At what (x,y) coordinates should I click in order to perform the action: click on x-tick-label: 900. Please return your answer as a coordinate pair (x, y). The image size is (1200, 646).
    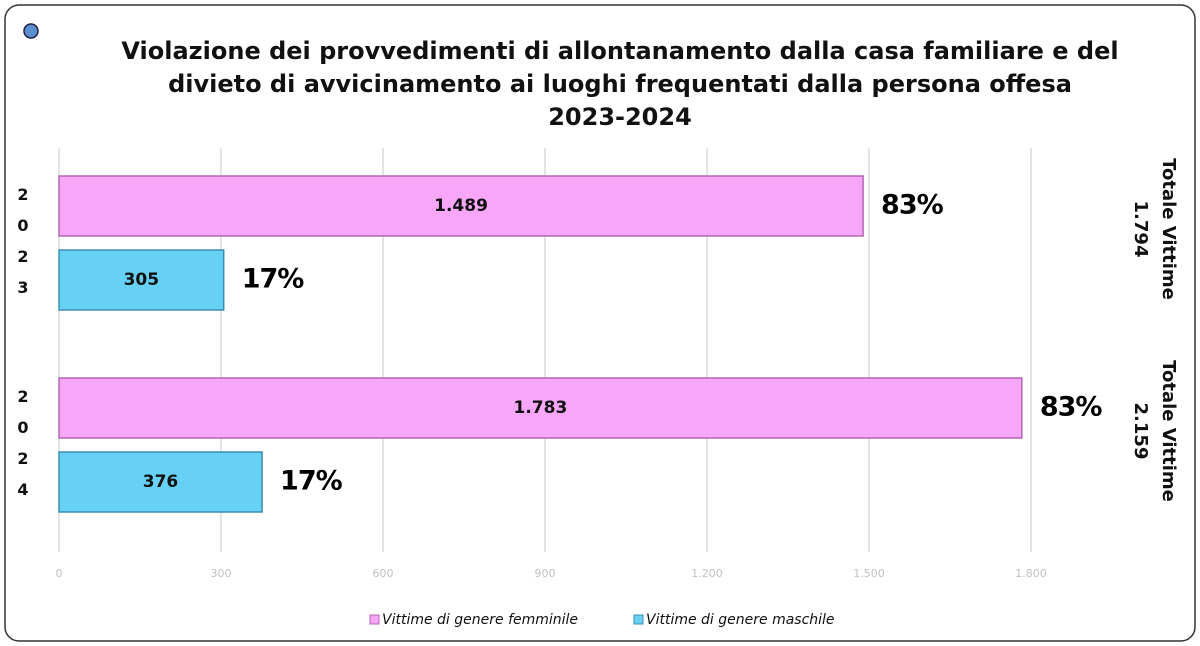
    Looking at the image, I should click on (545, 573).